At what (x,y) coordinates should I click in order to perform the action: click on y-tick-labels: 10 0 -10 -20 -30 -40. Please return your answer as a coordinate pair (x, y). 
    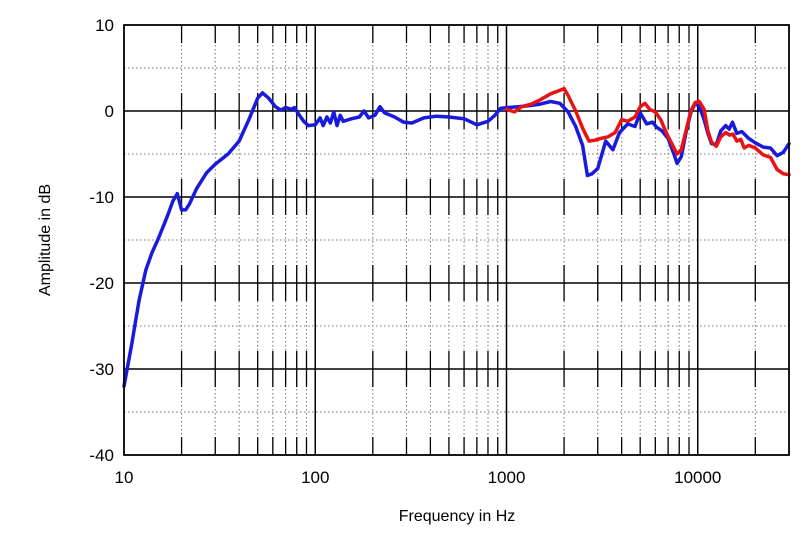
    Looking at the image, I should click on (101, 240).